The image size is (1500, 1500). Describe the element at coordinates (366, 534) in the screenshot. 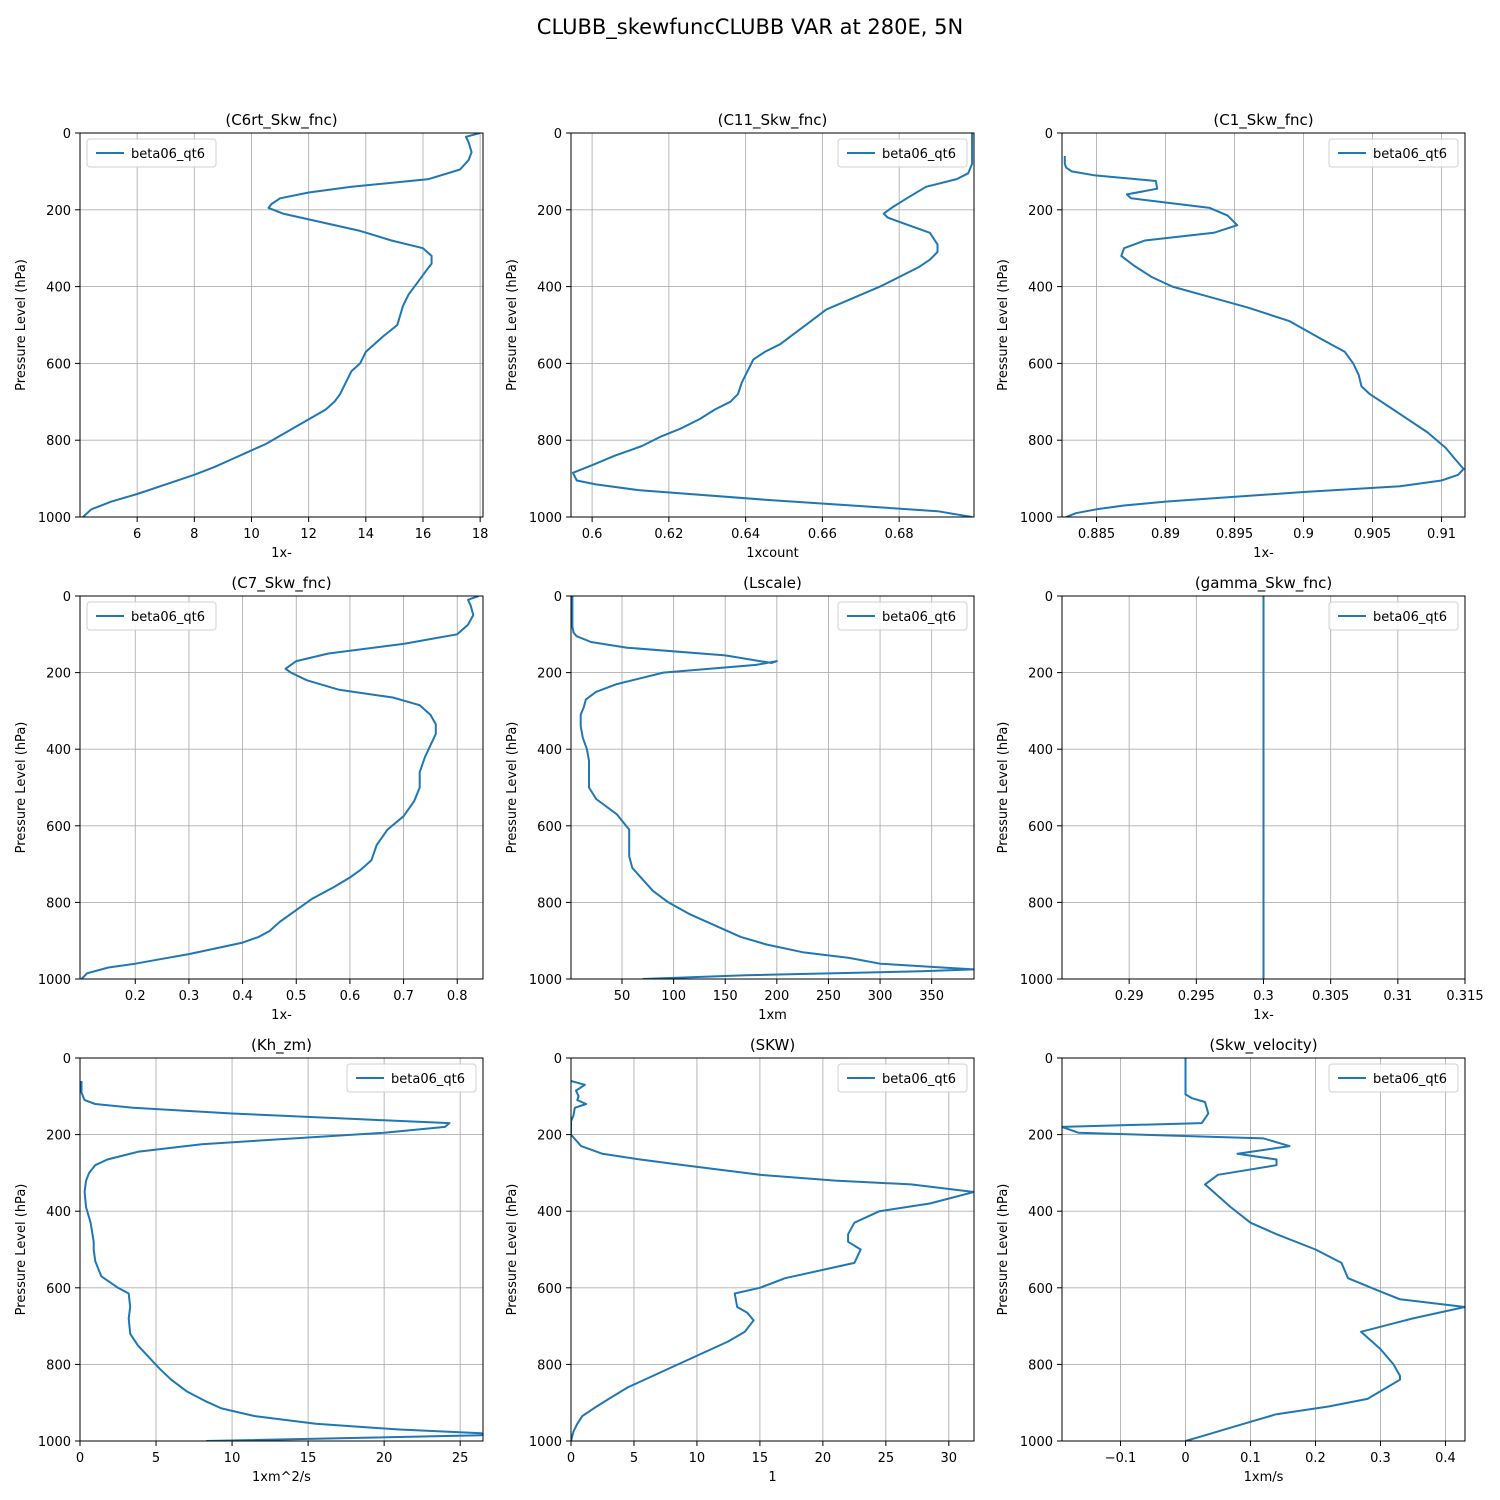

I see `x-tick-label: 14` at that location.